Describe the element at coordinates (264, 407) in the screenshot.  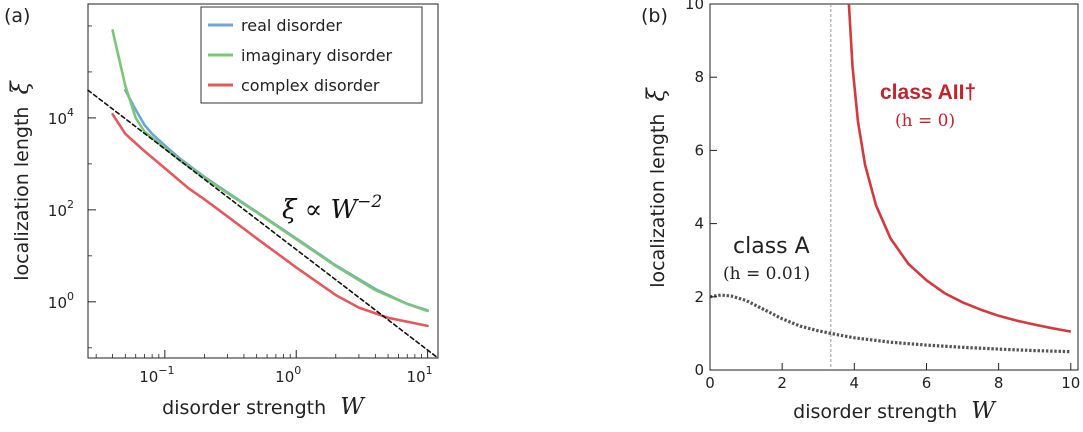
I see `panel-a-xlabel: disorder strength W` at that location.